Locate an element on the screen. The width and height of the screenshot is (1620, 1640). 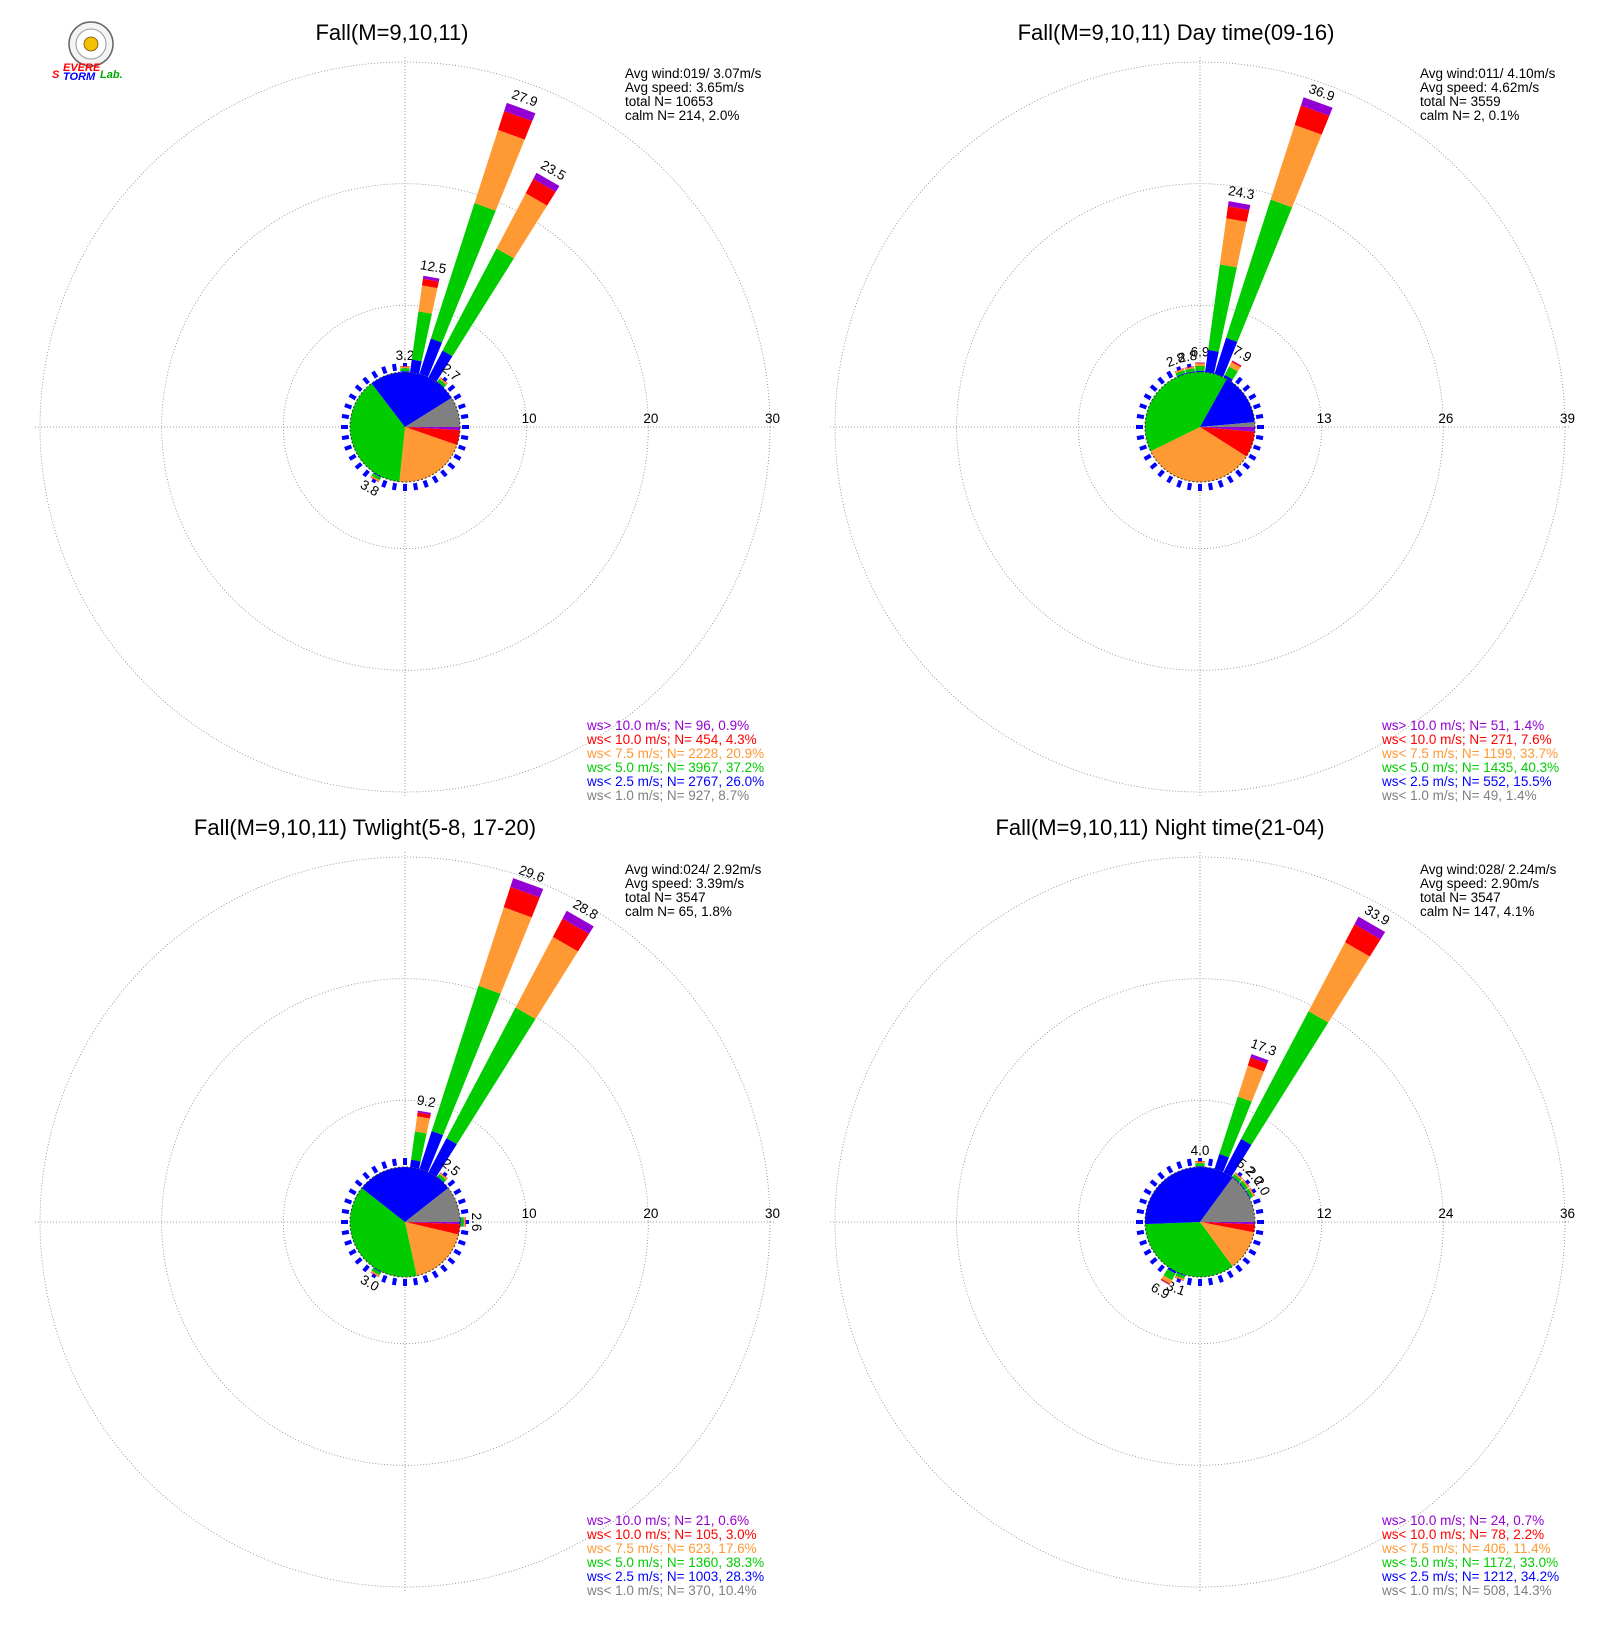
legend-entry-lt10: ws< 10.0 m/s; N= 454, 4.3% is located at coordinates (671, 739).